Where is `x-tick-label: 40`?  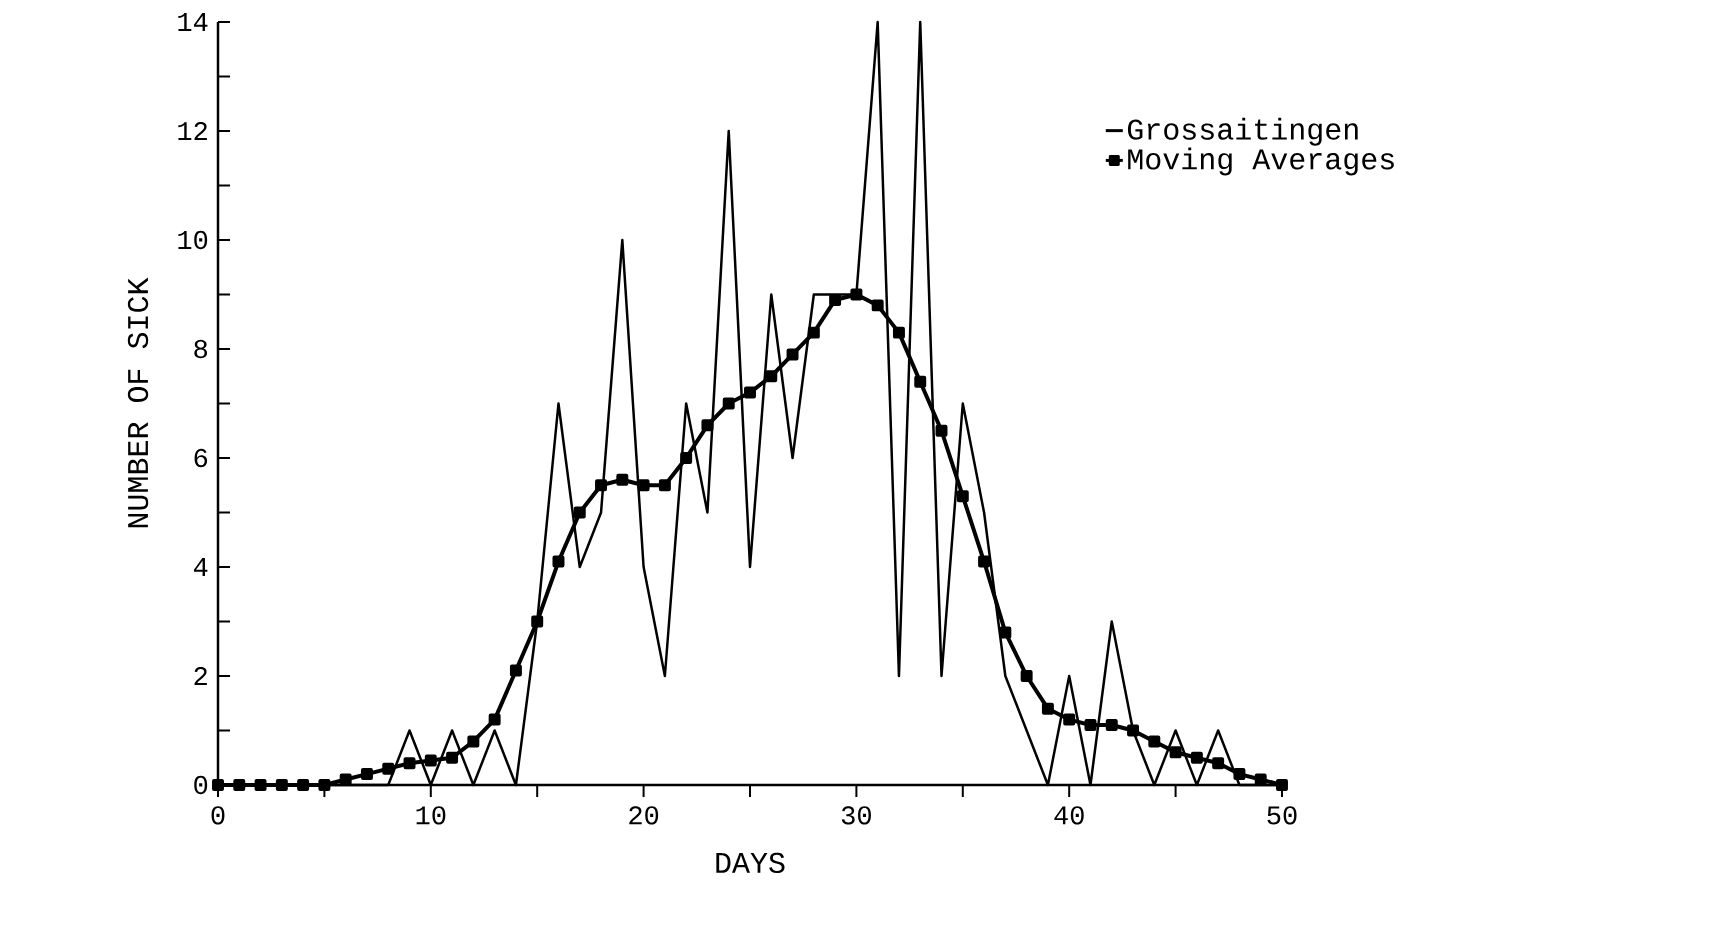
x-tick-label: 40 is located at coordinates (1069, 815).